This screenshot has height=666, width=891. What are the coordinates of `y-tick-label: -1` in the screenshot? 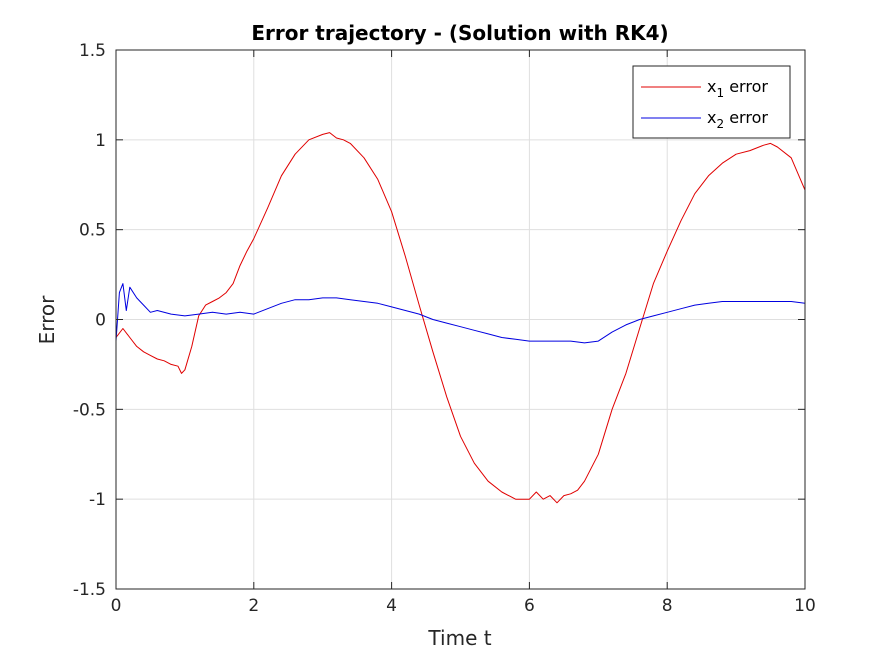 It's located at (97, 500).